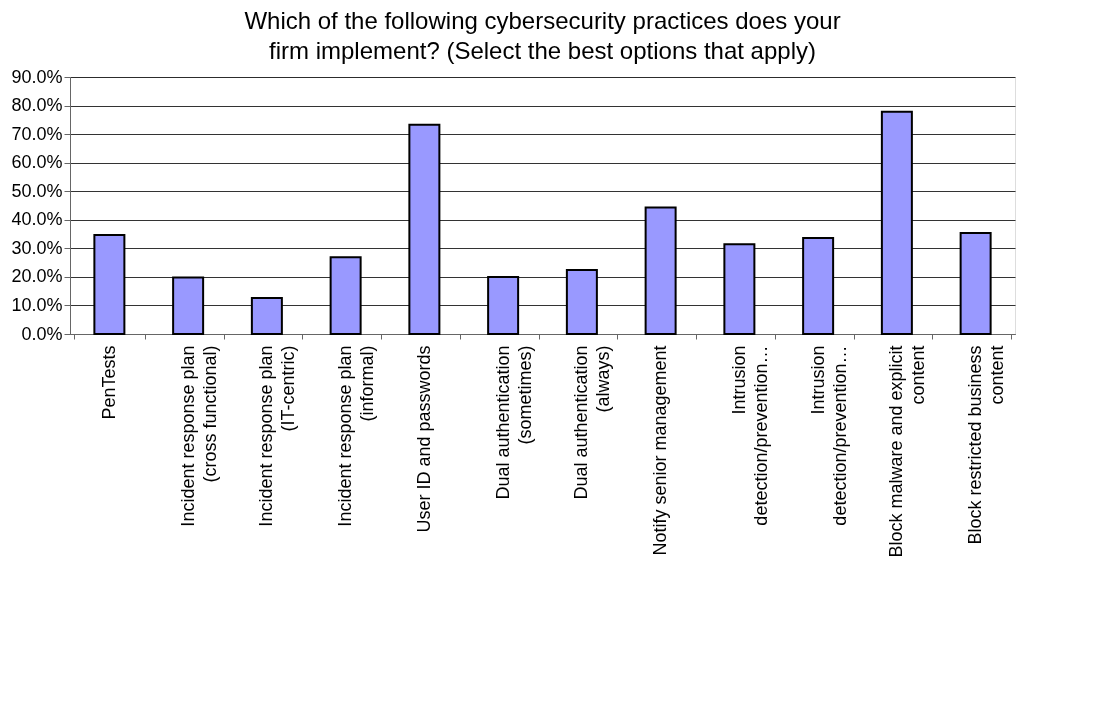 The width and height of the screenshot is (1098, 707). Describe the element at coordinates (108, 382) in the screenshot. I see `x-tick-label: PenTests` at that location.